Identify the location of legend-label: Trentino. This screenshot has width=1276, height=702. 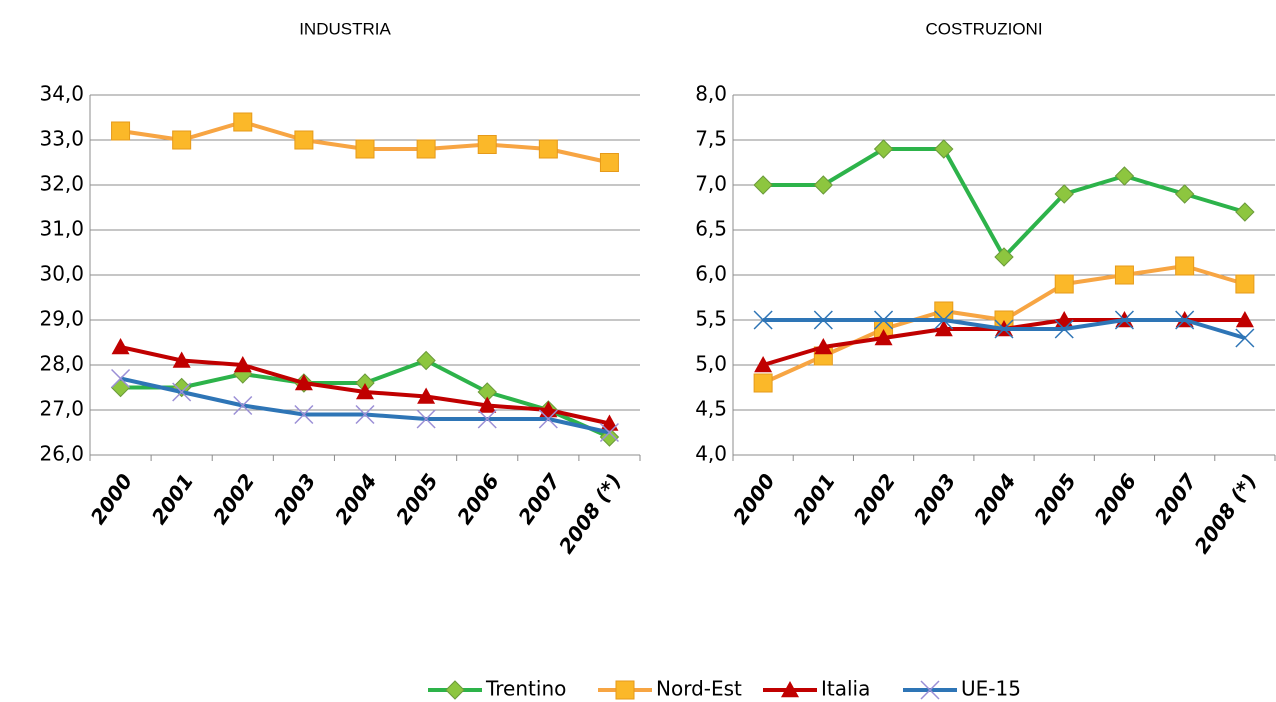
(525, 689).